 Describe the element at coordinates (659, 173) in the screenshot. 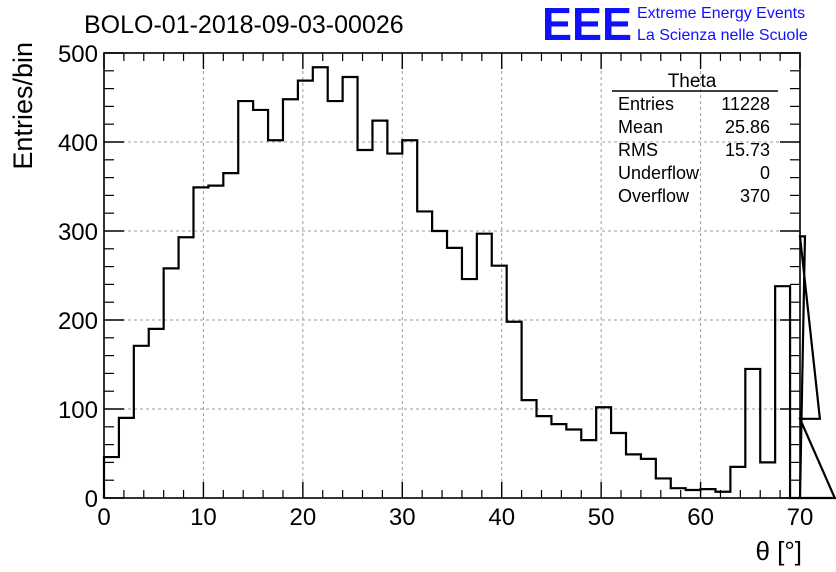

I see `stats-label: Underflow` at that location.